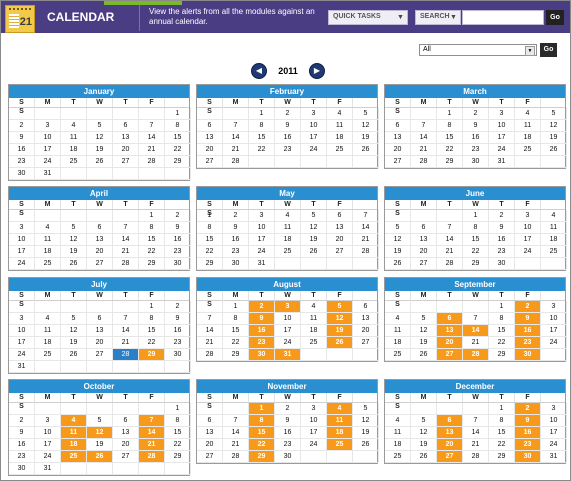  What do you see at coordinates (368, 17) in the screenshot?
I see `quick-tasks-dropdown: QUICK TASKS ▼` at bounding box center [368, 17].